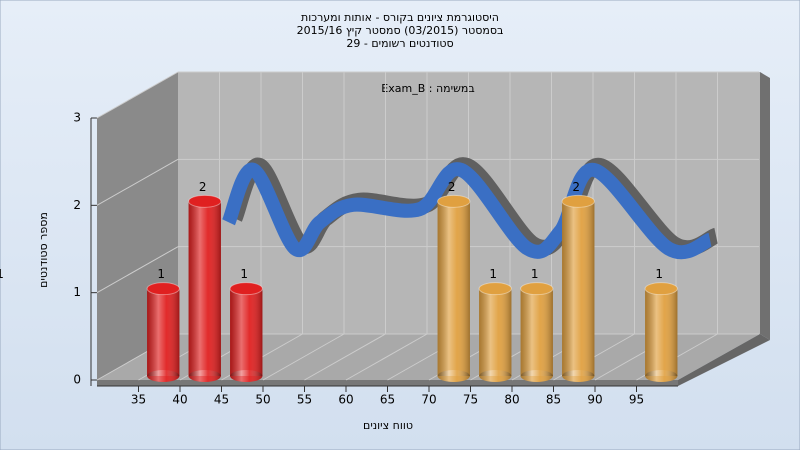 The width and height of the screenshot is (800, 450). Describe the element at coordinates (345, 400) in the screenshot. I see `x-tick-label: 60` at that location.